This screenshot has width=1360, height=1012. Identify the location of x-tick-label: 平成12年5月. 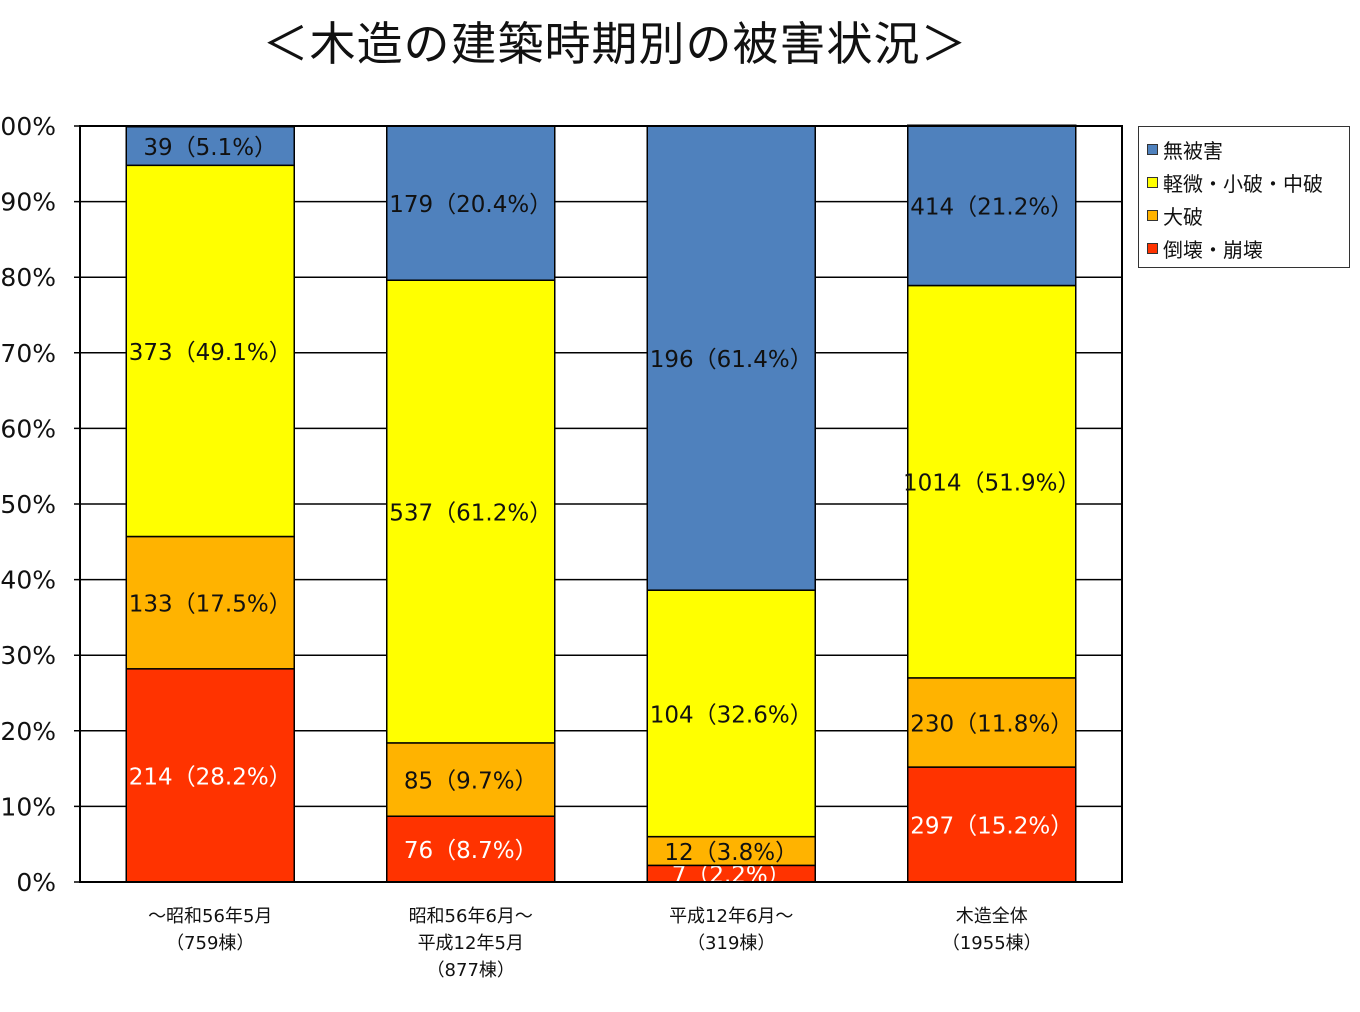
(471, 943).